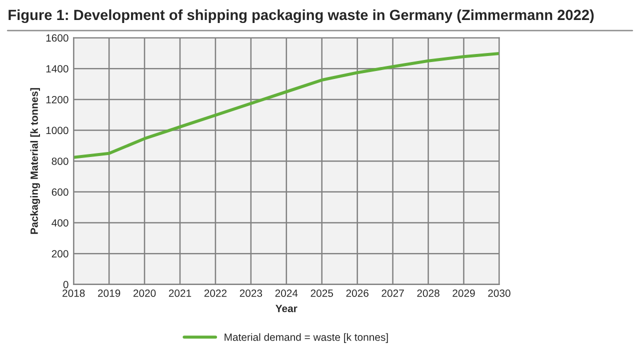 This screenshot has width=640, height=360. I want to click on x-tick-label: 2023, so click(251, 293).